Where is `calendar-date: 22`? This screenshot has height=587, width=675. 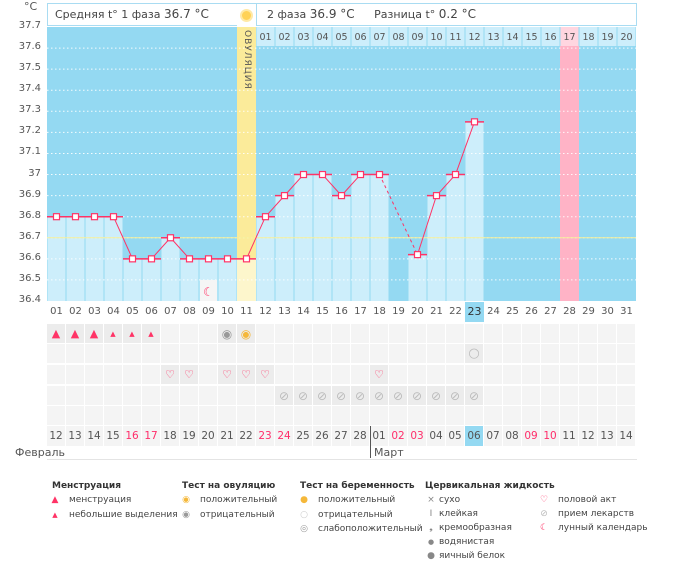 calendar-date: 22 is located at coordinates (246, 436).